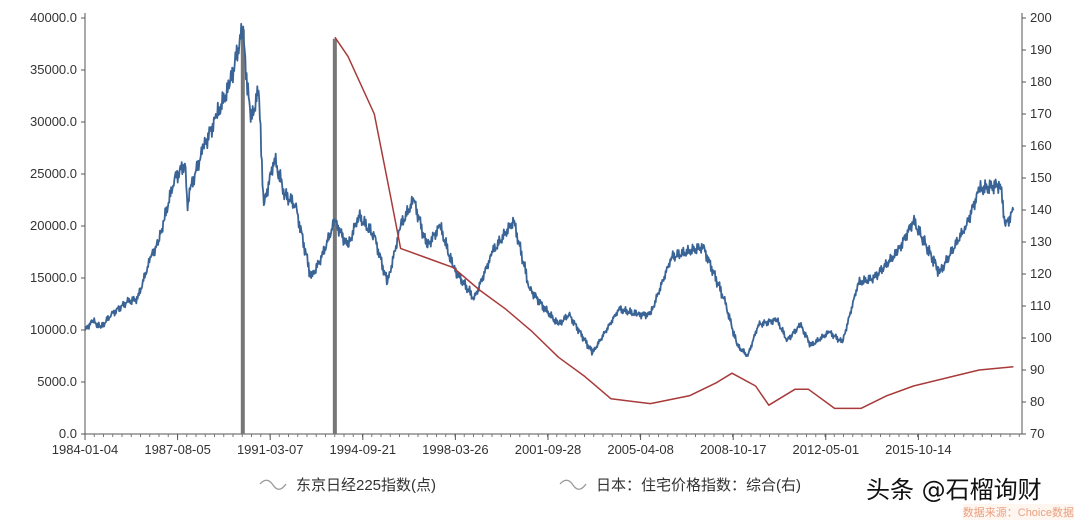  Describe the element at coordinates (1037, 433) in the screenshot. I see `y-right-tick-label: 70` at that location.